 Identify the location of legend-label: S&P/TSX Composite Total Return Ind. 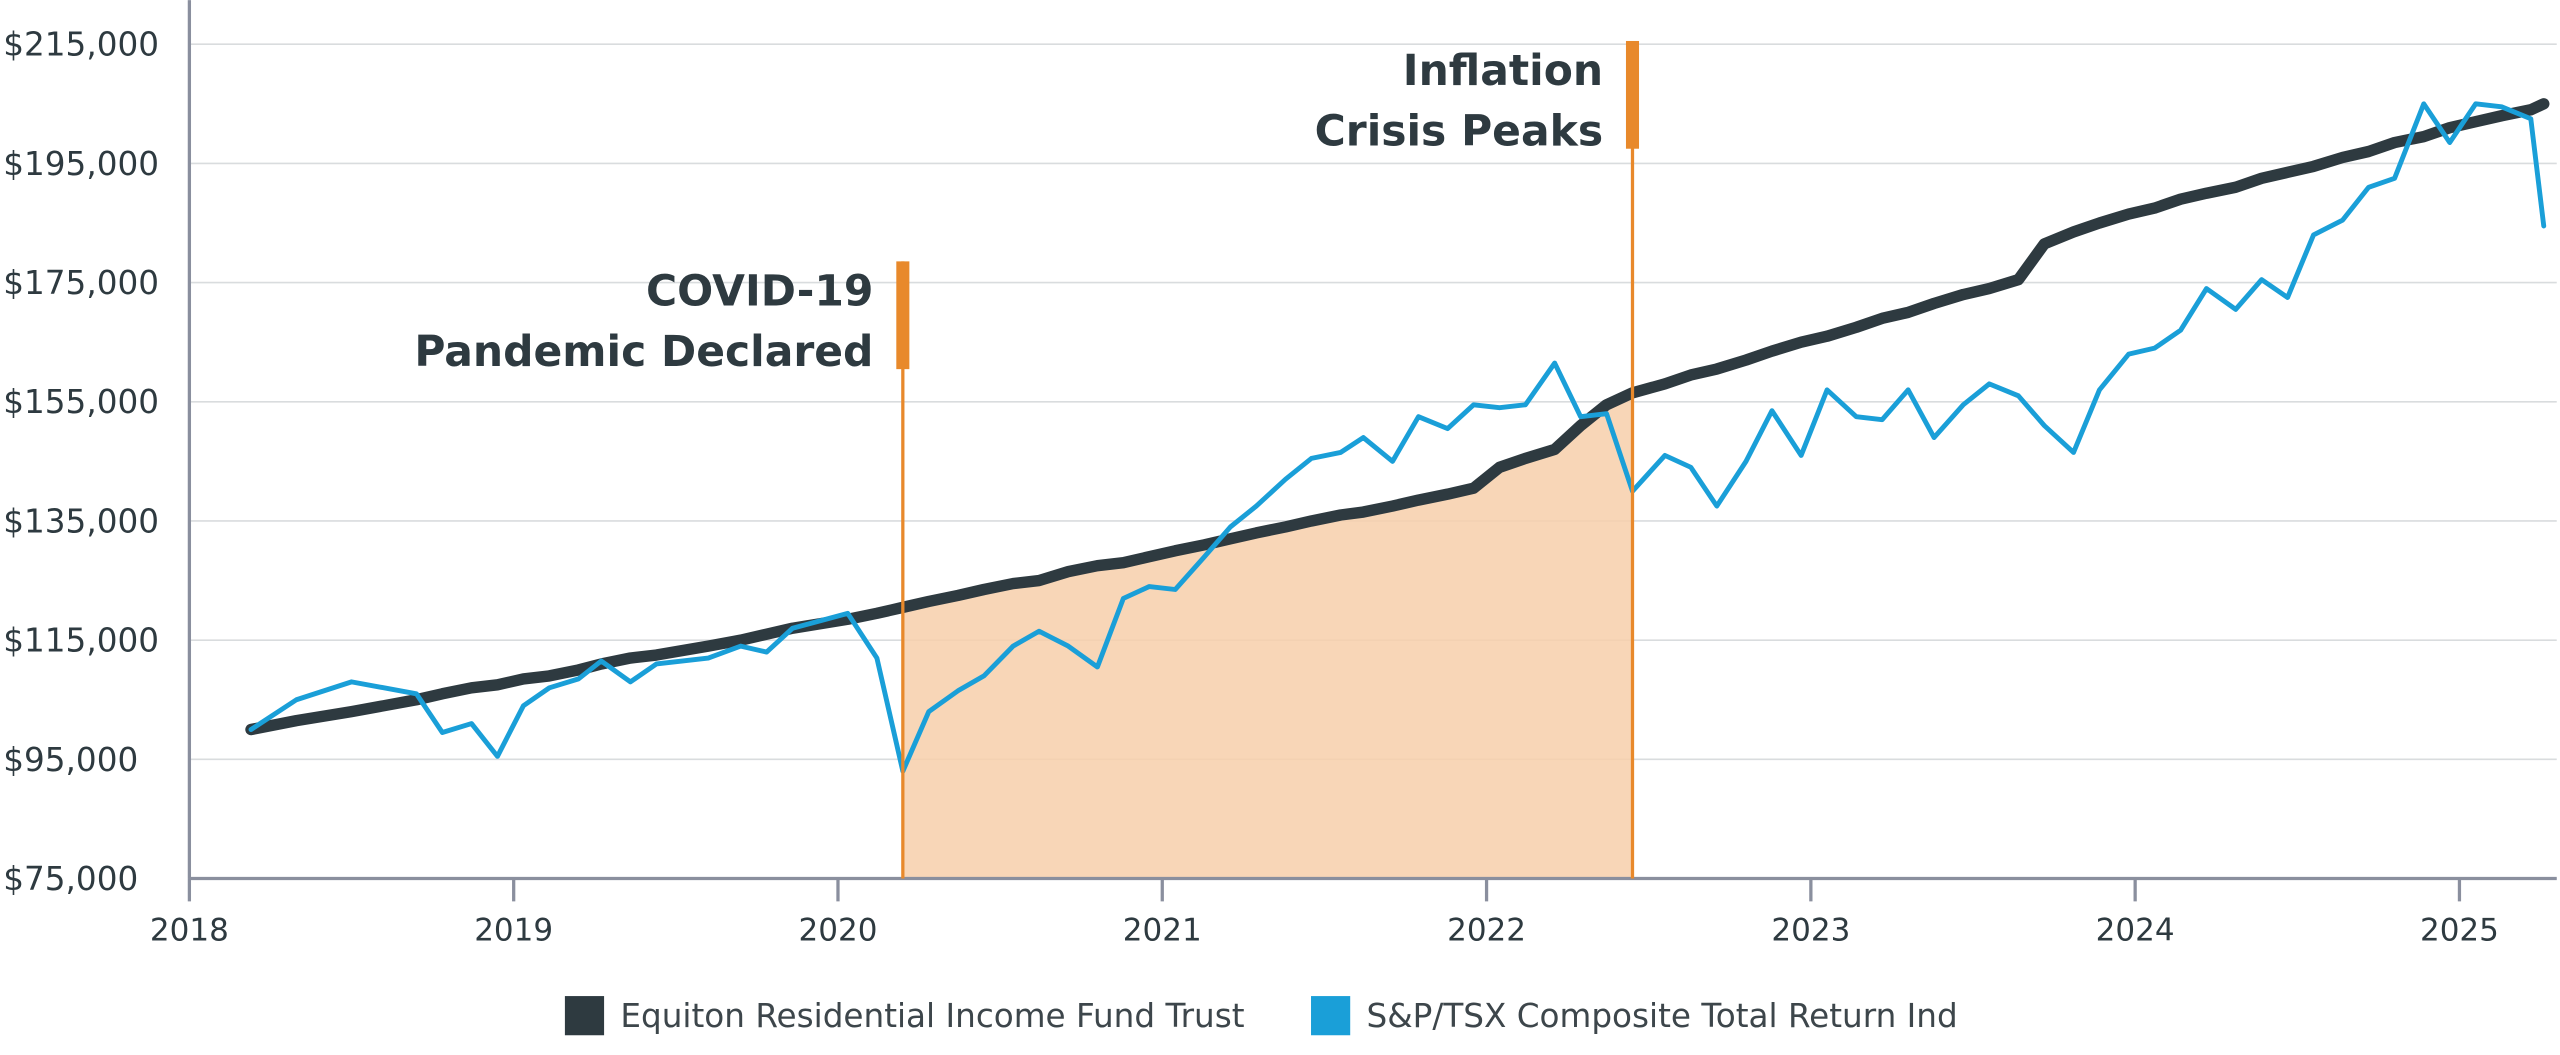
(1662, 1016).